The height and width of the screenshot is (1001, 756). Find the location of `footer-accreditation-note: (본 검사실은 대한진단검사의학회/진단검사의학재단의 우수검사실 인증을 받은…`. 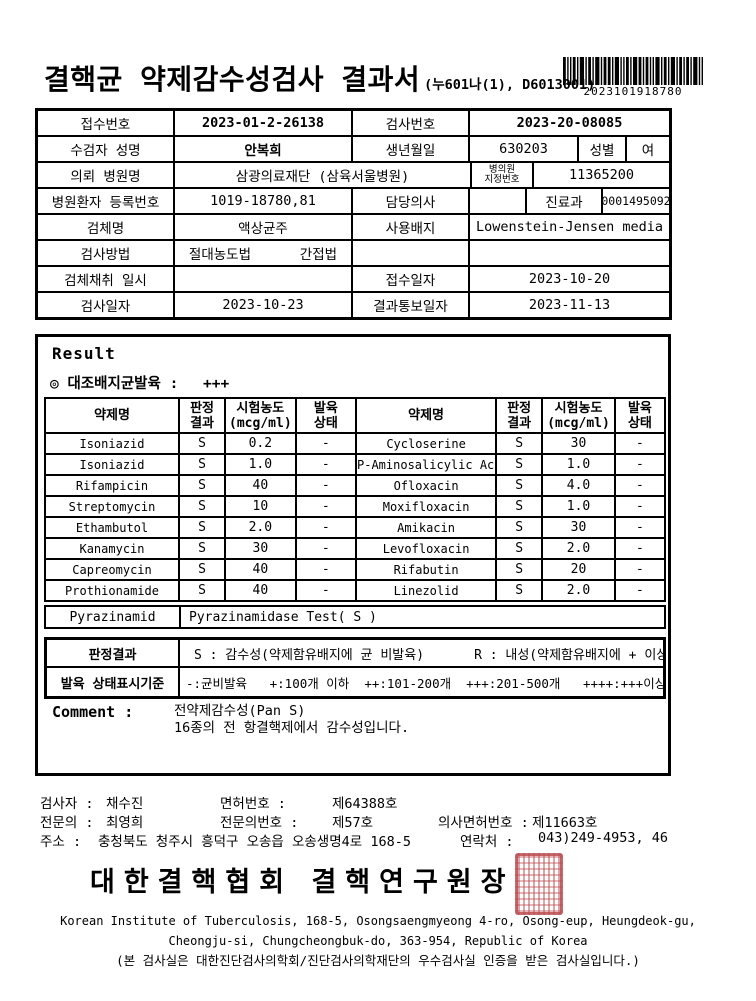

footer-accreditation-note: (본 검사실은 대한진단검사의학회/진단검사의학재단의 우수검사실 인증을 받은… is located at coordinates (378, 960).